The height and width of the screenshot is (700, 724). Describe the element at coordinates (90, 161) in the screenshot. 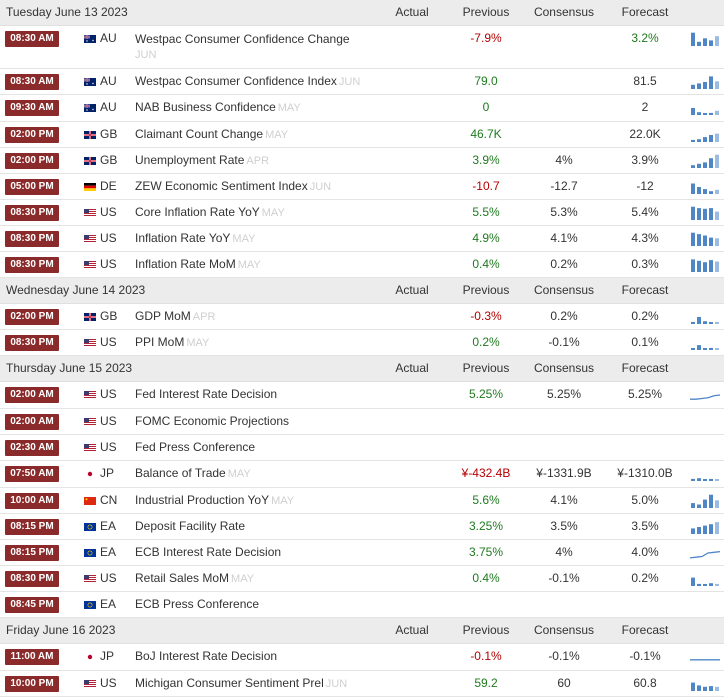

I see `gb-flag-icon` at that location.